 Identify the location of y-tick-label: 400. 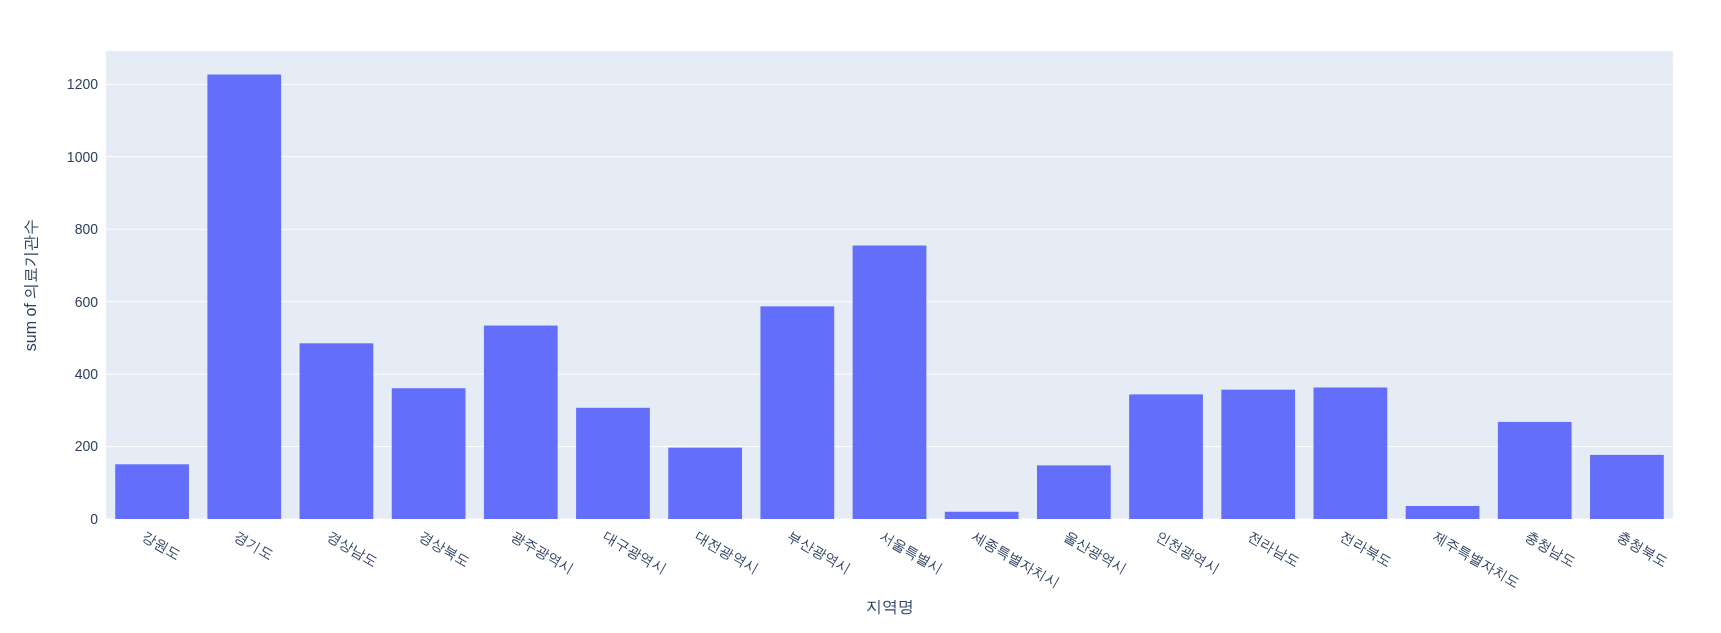
(86, 374).